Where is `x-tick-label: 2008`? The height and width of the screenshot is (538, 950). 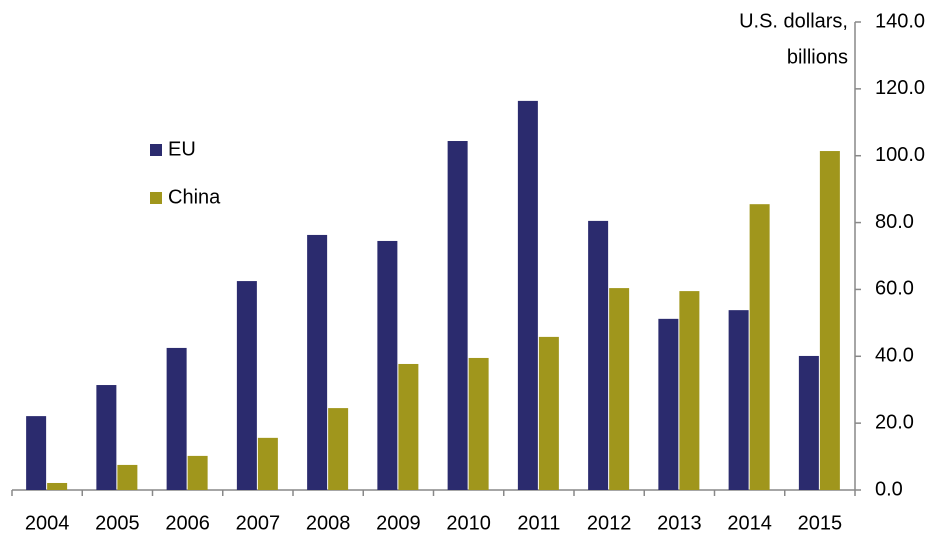 x-tick-label: 2008 is located at coordinates (328, 523).